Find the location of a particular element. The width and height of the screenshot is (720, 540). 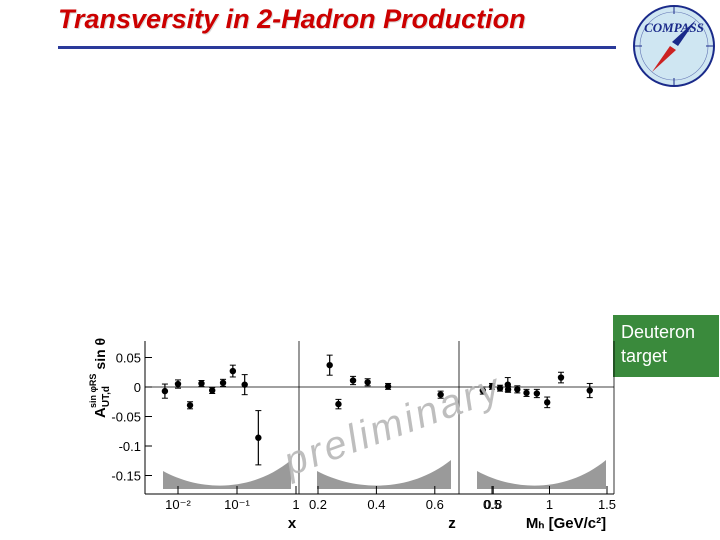

x-tick-label: 10⁻¹ is located at coordinates (237, 504).